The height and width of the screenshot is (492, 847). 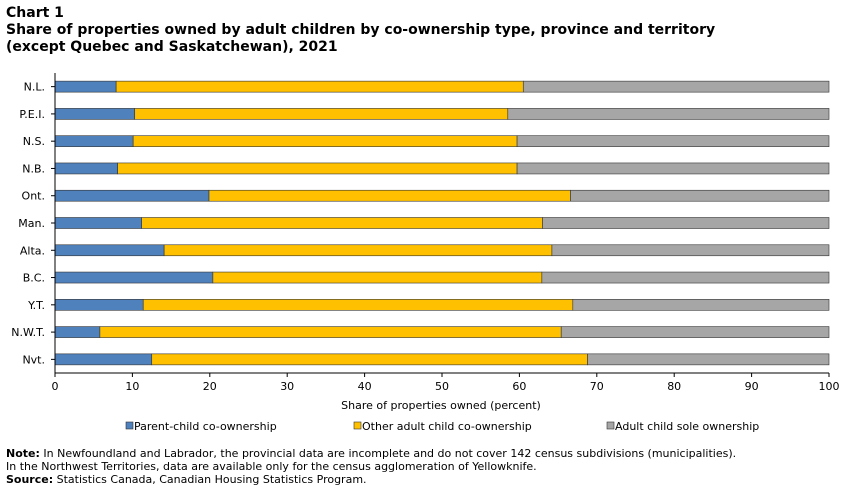 I want to click on y-tick-label: B.C., so click(x=34, y=278).